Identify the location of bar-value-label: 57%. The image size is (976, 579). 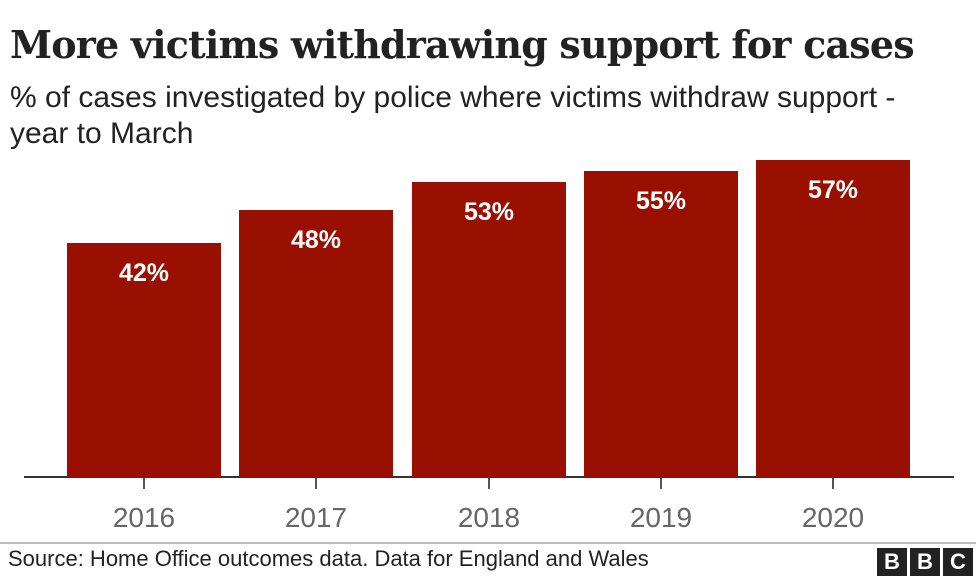
(833, 190).